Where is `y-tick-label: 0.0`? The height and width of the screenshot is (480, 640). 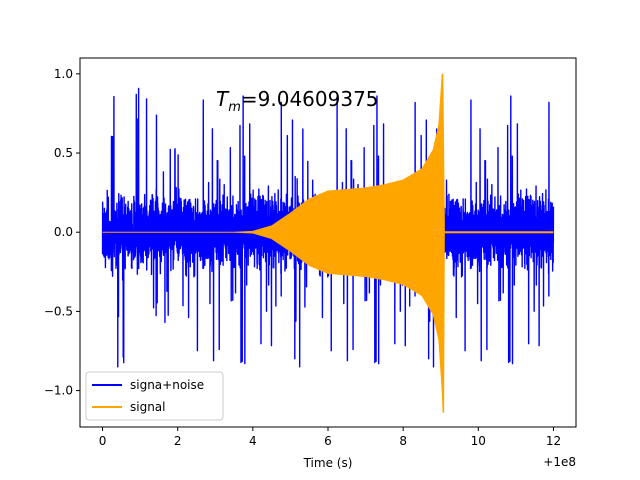 y-tick-label: 0.0 is located at coordinates (63, 232).